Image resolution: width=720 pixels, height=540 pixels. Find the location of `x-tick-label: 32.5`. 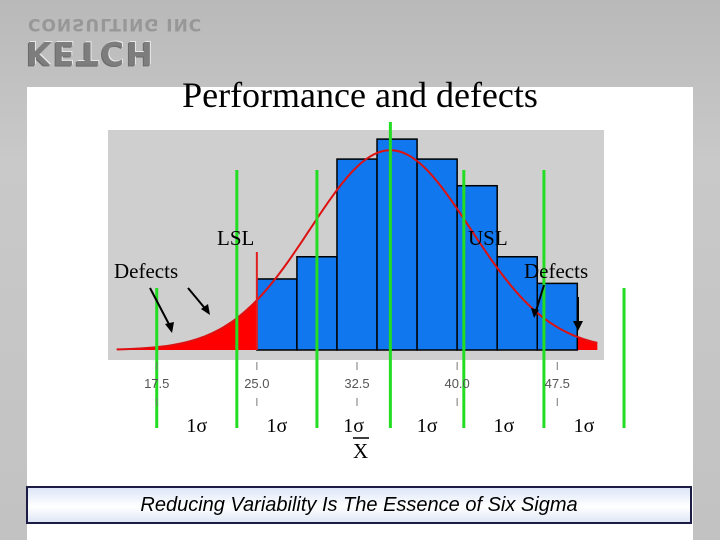

x-tick-label: 32.5 is located at coordinates (356, 383).